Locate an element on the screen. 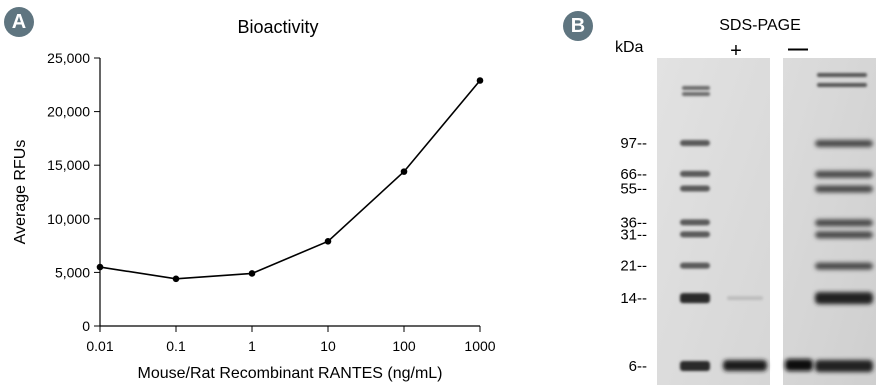 The width and height of the screenshot is (876, 385). y-tick-label: 20,000 is located at coordinates (68, 112).